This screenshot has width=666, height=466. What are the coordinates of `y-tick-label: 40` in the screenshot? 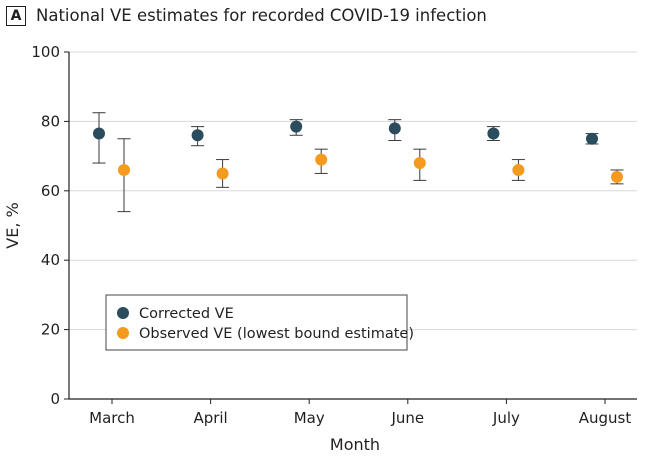 It's located at (50, 260).